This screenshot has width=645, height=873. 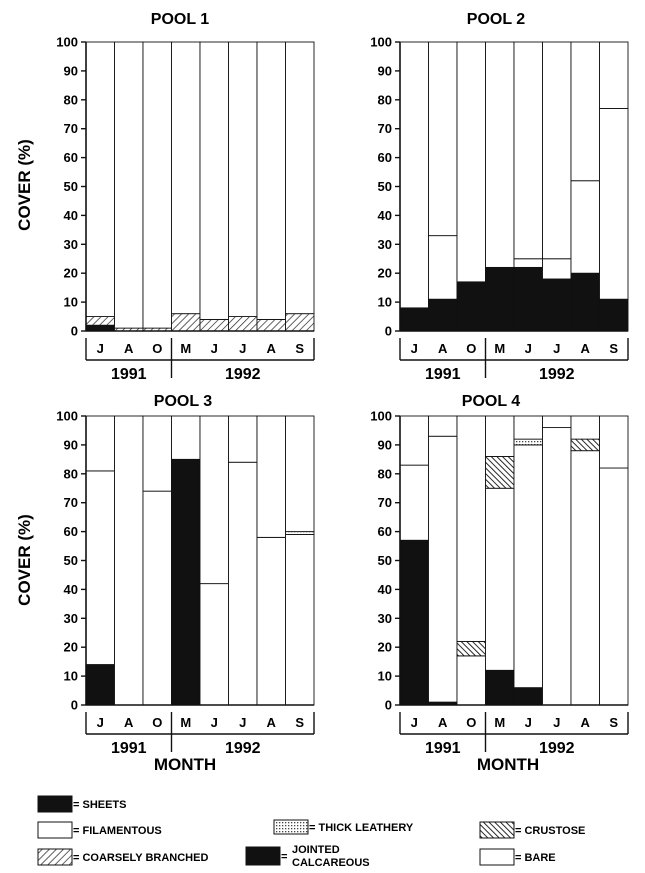 I want to click on y-tick-label: 50, so click(x=71, y=560).